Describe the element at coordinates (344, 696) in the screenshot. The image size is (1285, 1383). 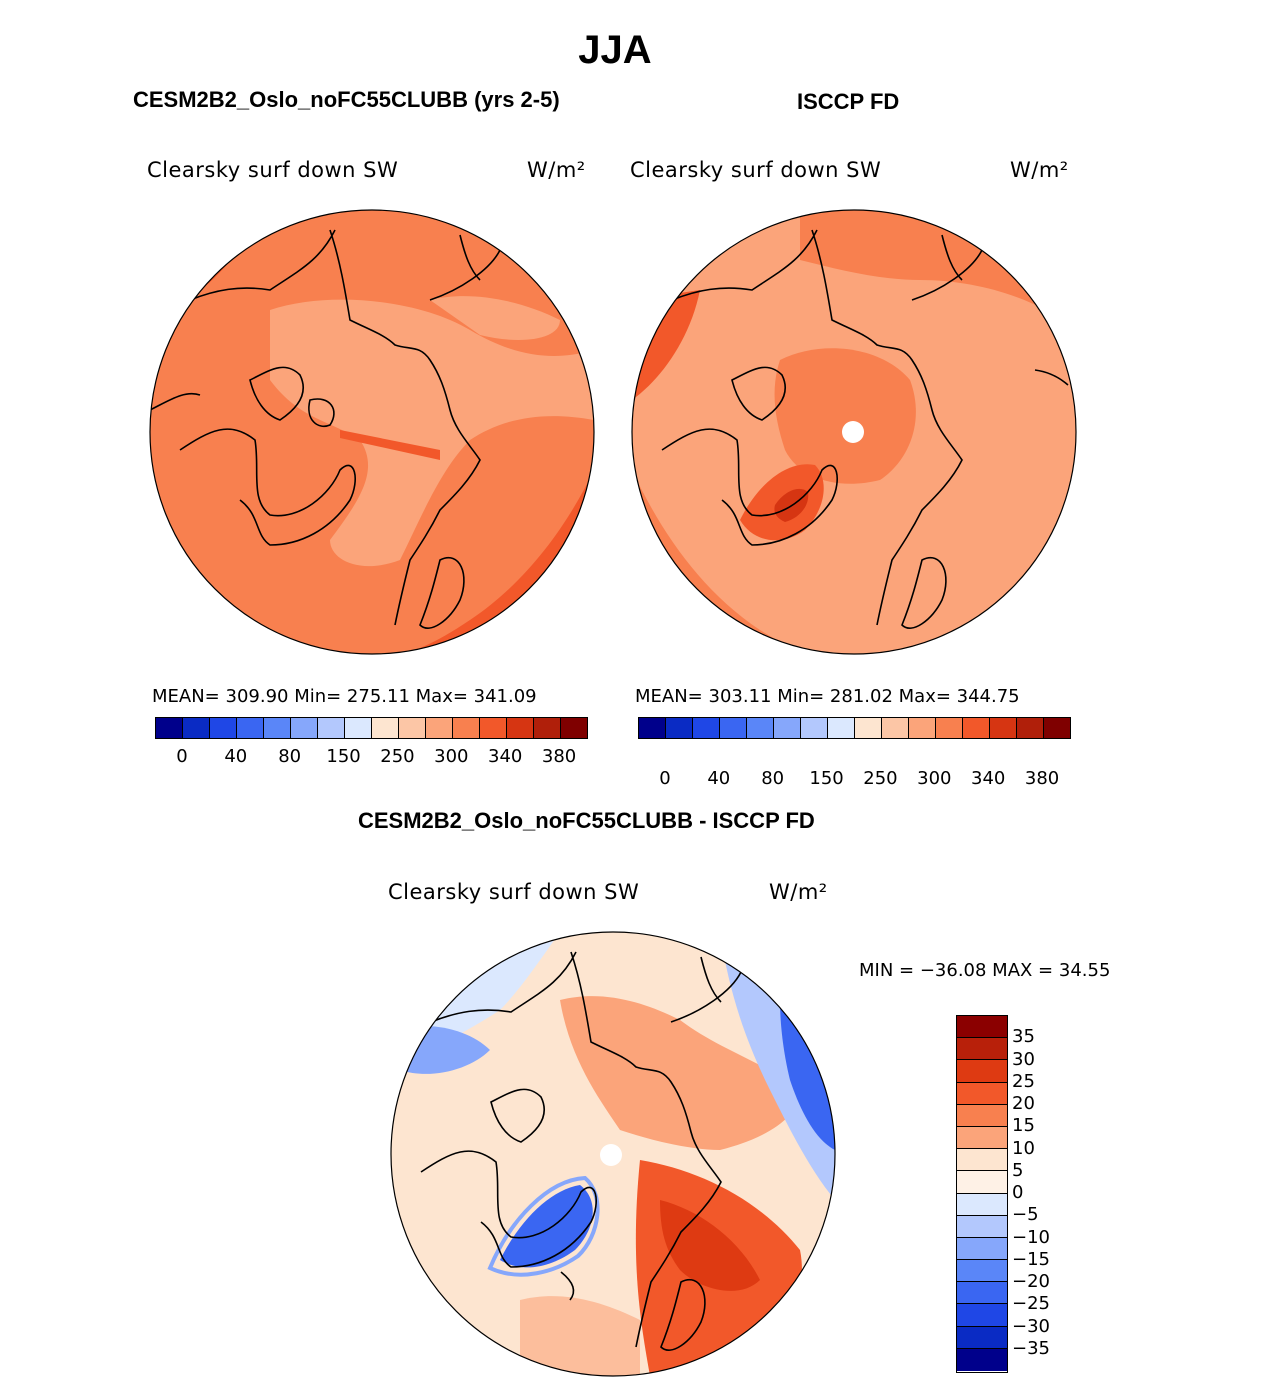
I see `model-stats: MEAN= 309.90 Min= 275.11 Max= 341.09` at that location.